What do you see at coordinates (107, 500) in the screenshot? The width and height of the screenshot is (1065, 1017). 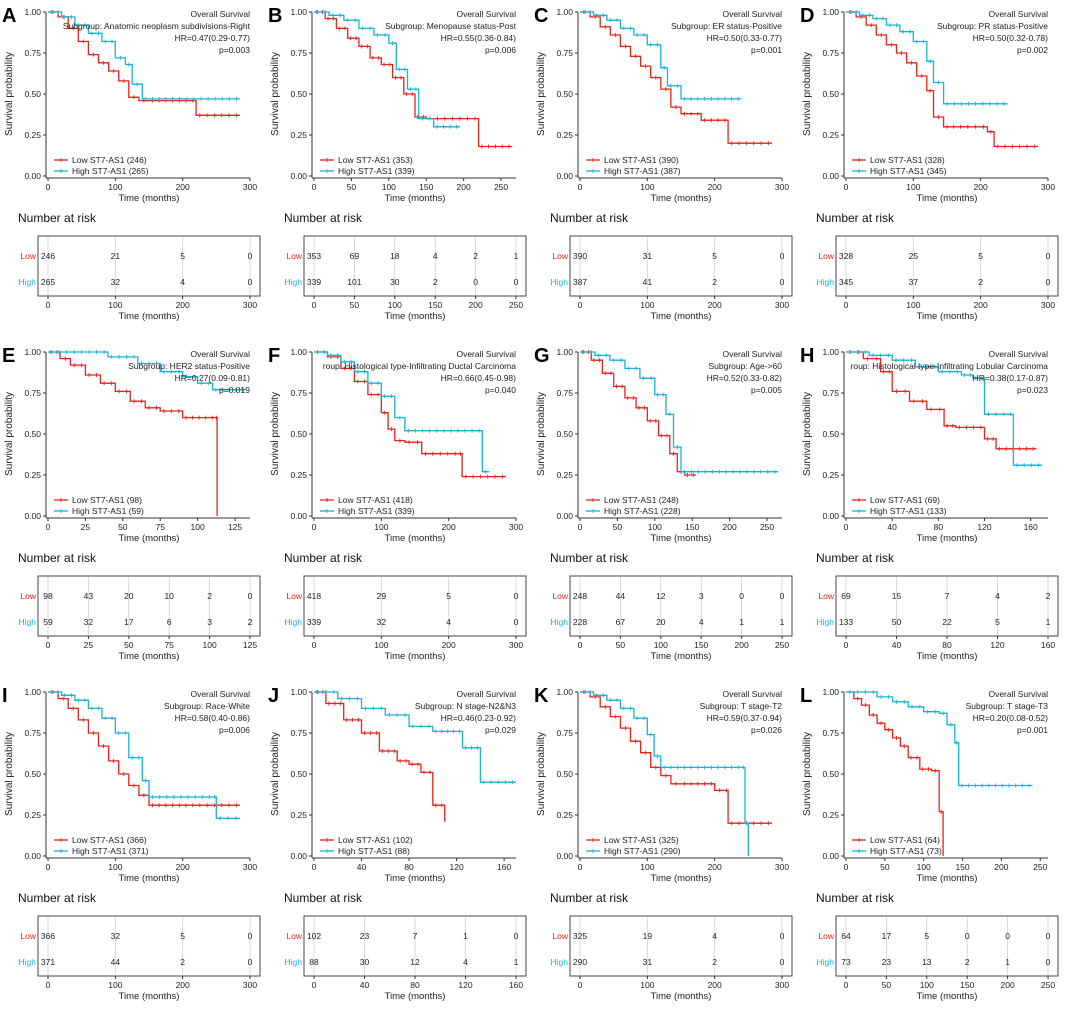 I see `legend-entry: Low ST7-AS1 (98)` at bounding box center [107, 500].